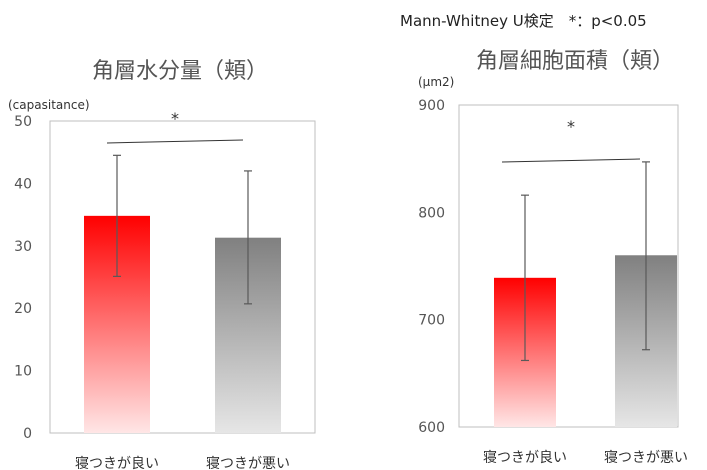 The width and height of the screenshot is (707, 470). What do you see at coordinates (431, 106) in the screenshot?
I see `y-tick-label: 900` at bounding box center [431, 106].